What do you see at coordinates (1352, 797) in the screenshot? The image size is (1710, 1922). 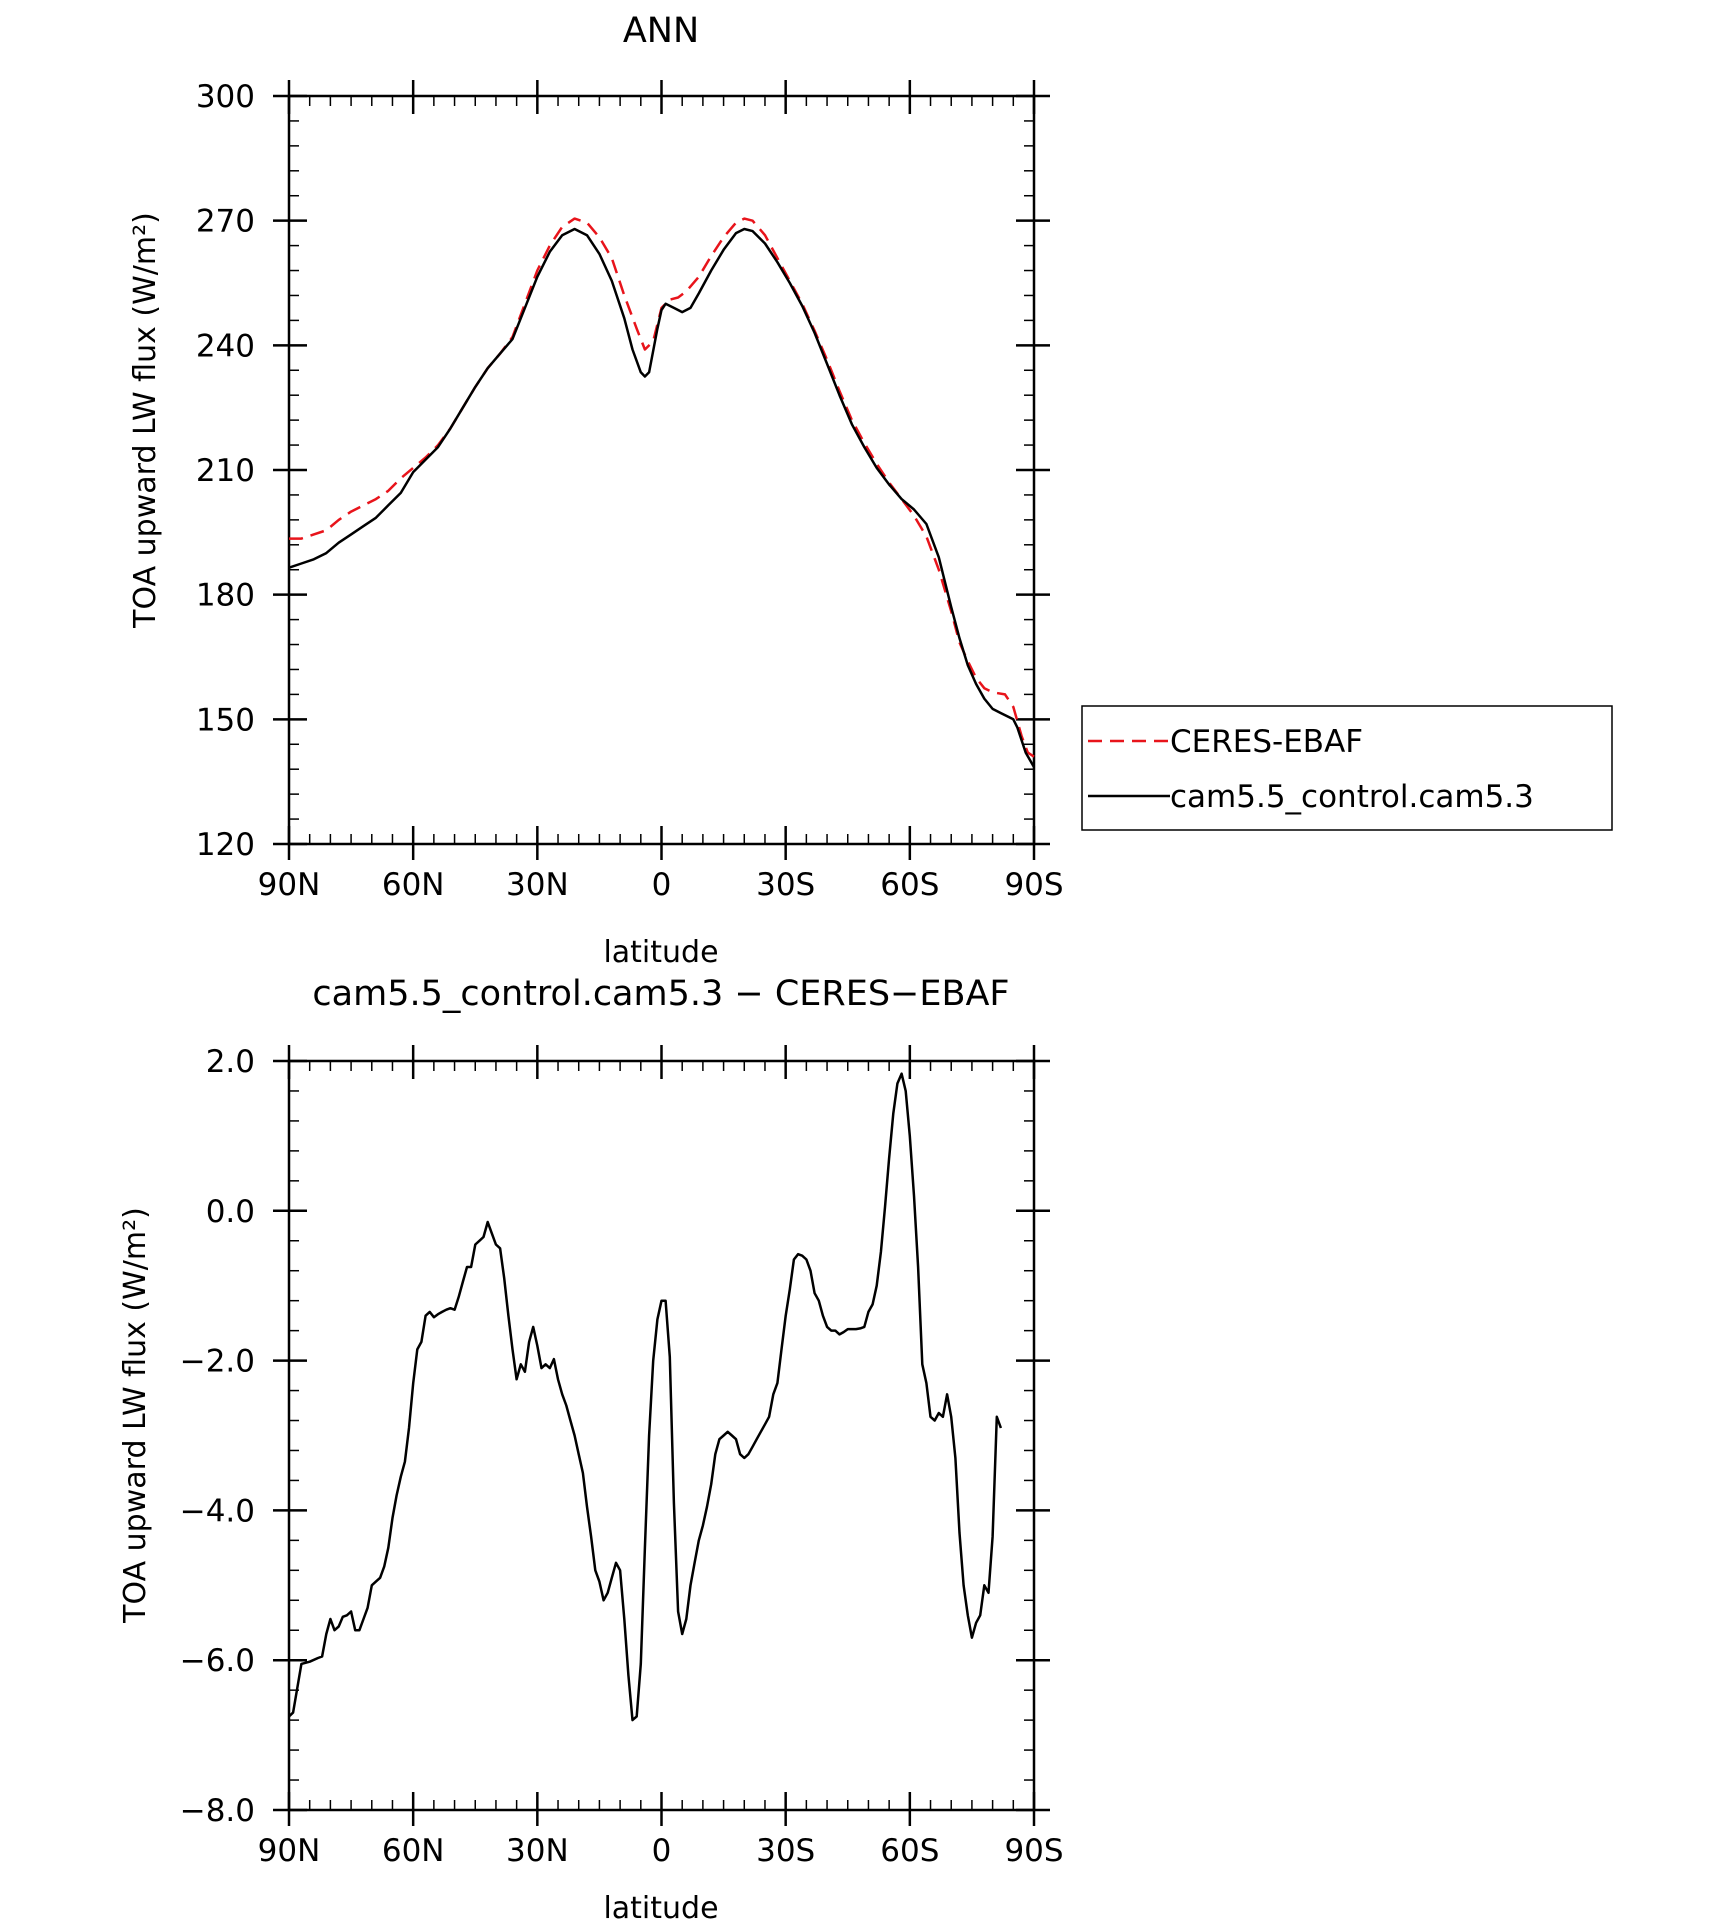 I see `legend-label-cam5: cam5.5_control.cam5.3` at bounding box center [1352, 797].